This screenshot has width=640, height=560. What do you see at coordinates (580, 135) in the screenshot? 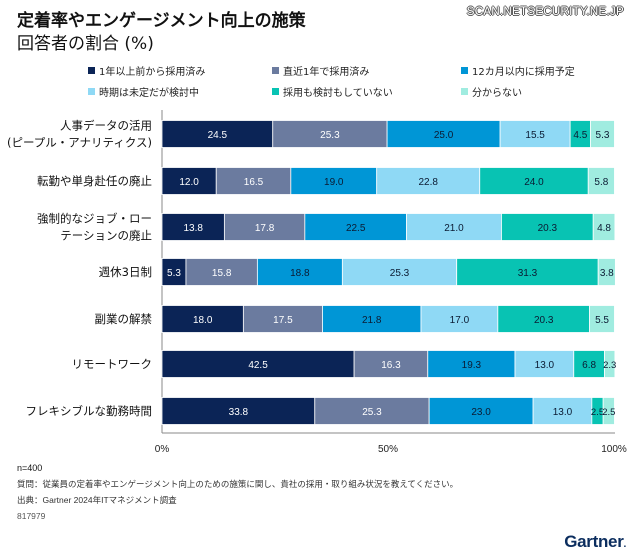
I see `data-label: 4.5` at bounding box center [580, 135].